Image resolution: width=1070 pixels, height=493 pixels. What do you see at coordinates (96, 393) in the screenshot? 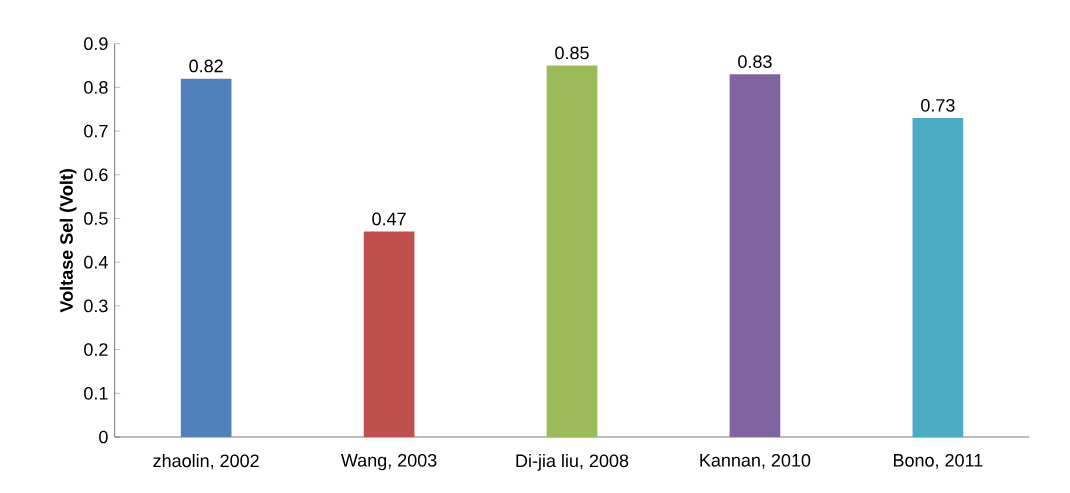
I see `y-tick-label: 0.1` at bounding box center [96, 393].